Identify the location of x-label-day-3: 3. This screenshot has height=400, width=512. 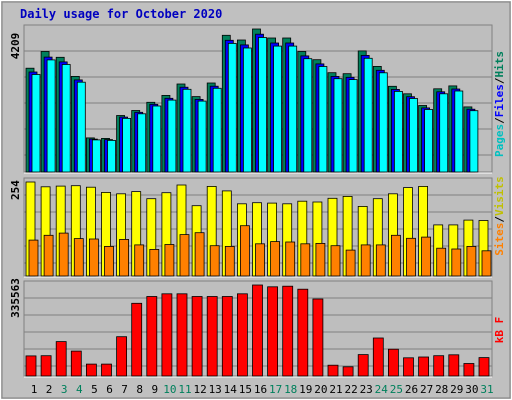
(64, 389).